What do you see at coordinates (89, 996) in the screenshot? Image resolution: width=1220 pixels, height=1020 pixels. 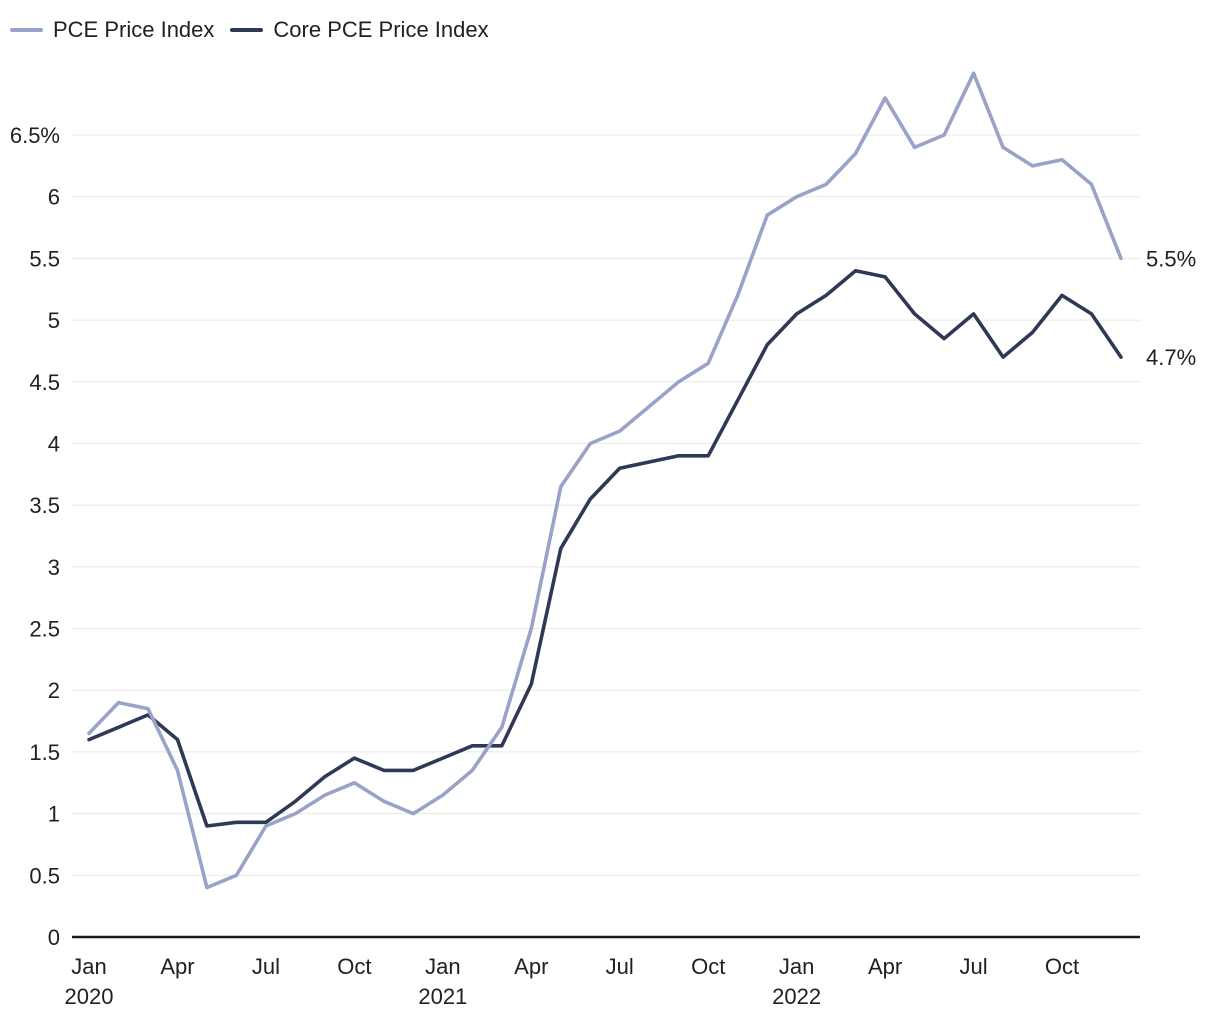 I see `x-tick-year-label: 2020` at bounding box center [89, 996].